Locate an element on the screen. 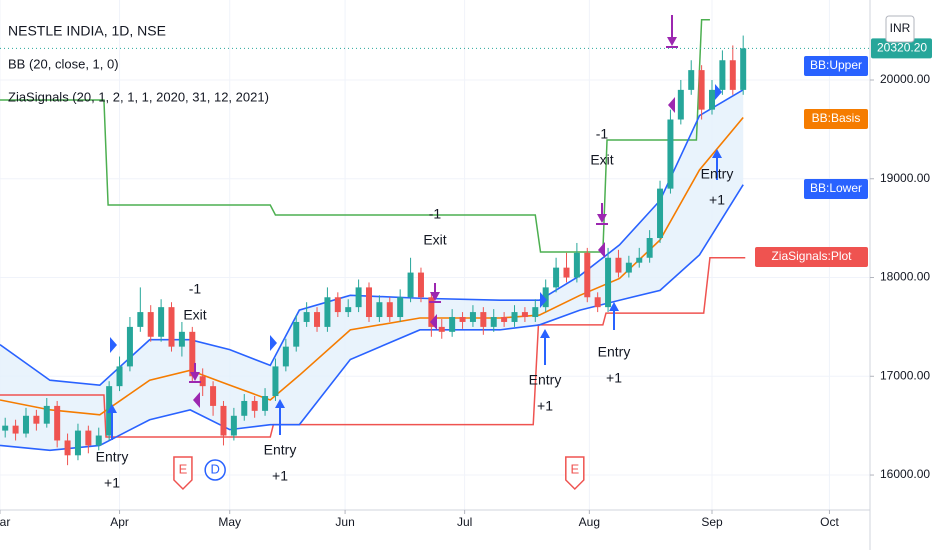 Image resolution: width=932 pixels, height=550 pixels. series-name: ZiaSignals:Plot is located at coordinates (811, 256).